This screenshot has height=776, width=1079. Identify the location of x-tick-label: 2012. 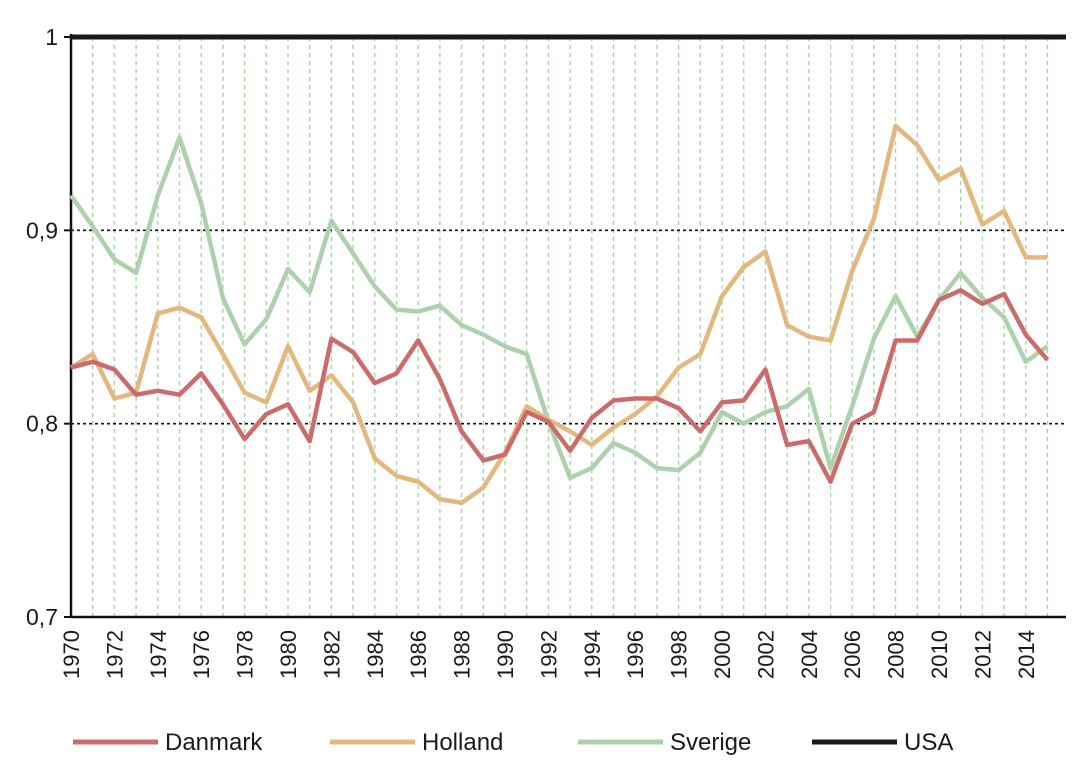
(982, 654).